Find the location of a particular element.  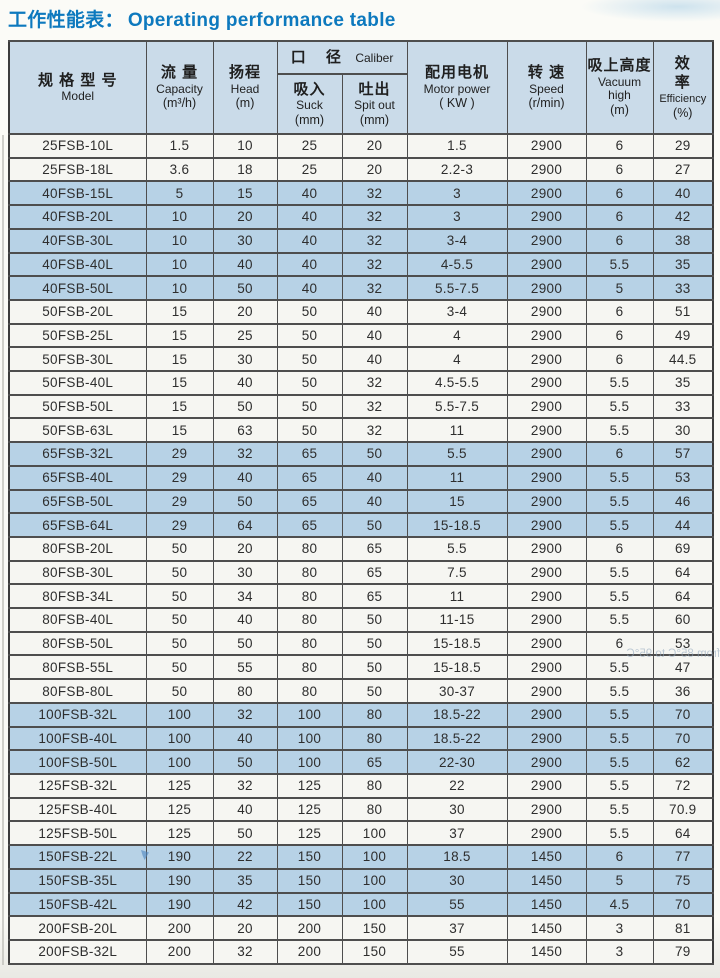

page-title: 工作性能表： Operating performance table is located at coordinates (202, 18).